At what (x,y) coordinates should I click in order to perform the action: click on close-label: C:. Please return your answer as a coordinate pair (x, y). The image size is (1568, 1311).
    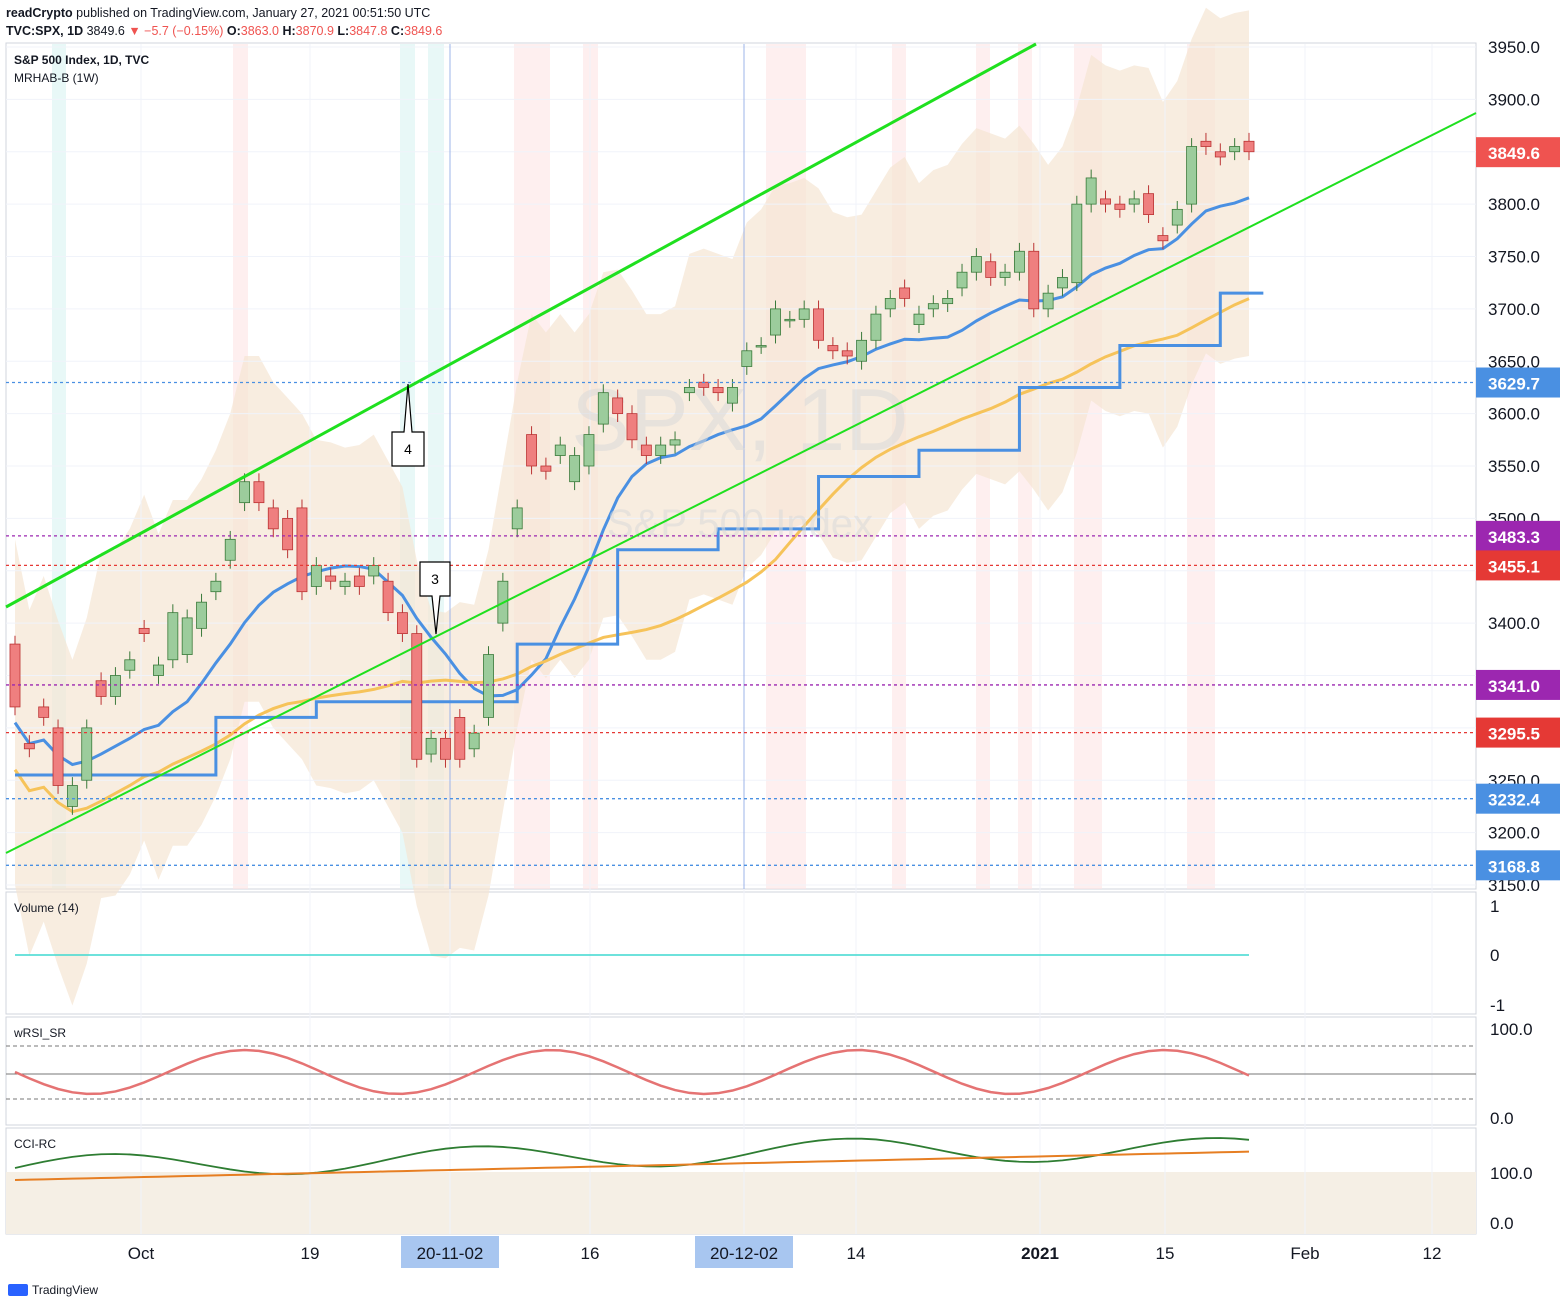
    Looking at the image, I should click on (397, 31).